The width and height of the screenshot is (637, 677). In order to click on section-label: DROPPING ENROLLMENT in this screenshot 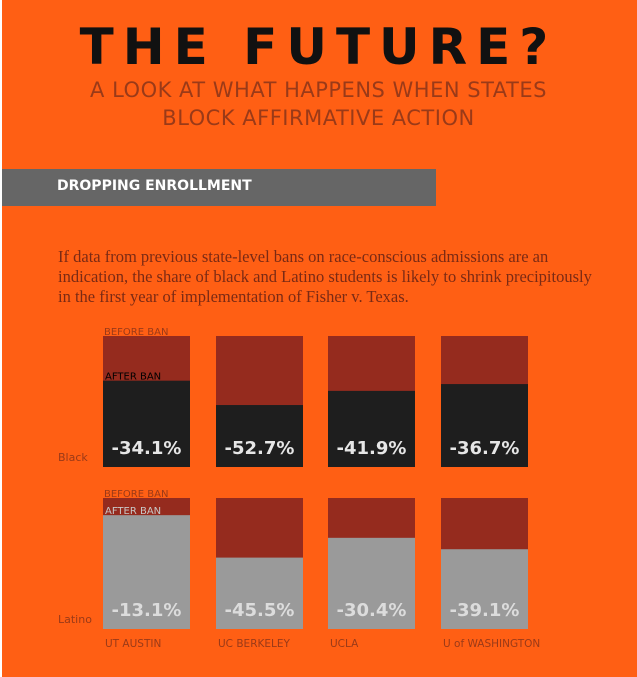, I will do `click(154, 186)`.